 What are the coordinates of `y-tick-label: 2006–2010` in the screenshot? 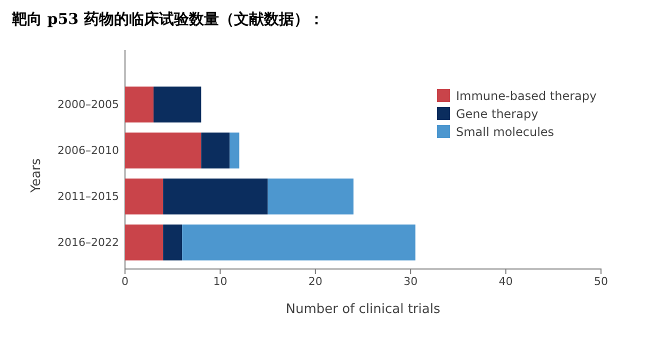 It's located at (88, 151).